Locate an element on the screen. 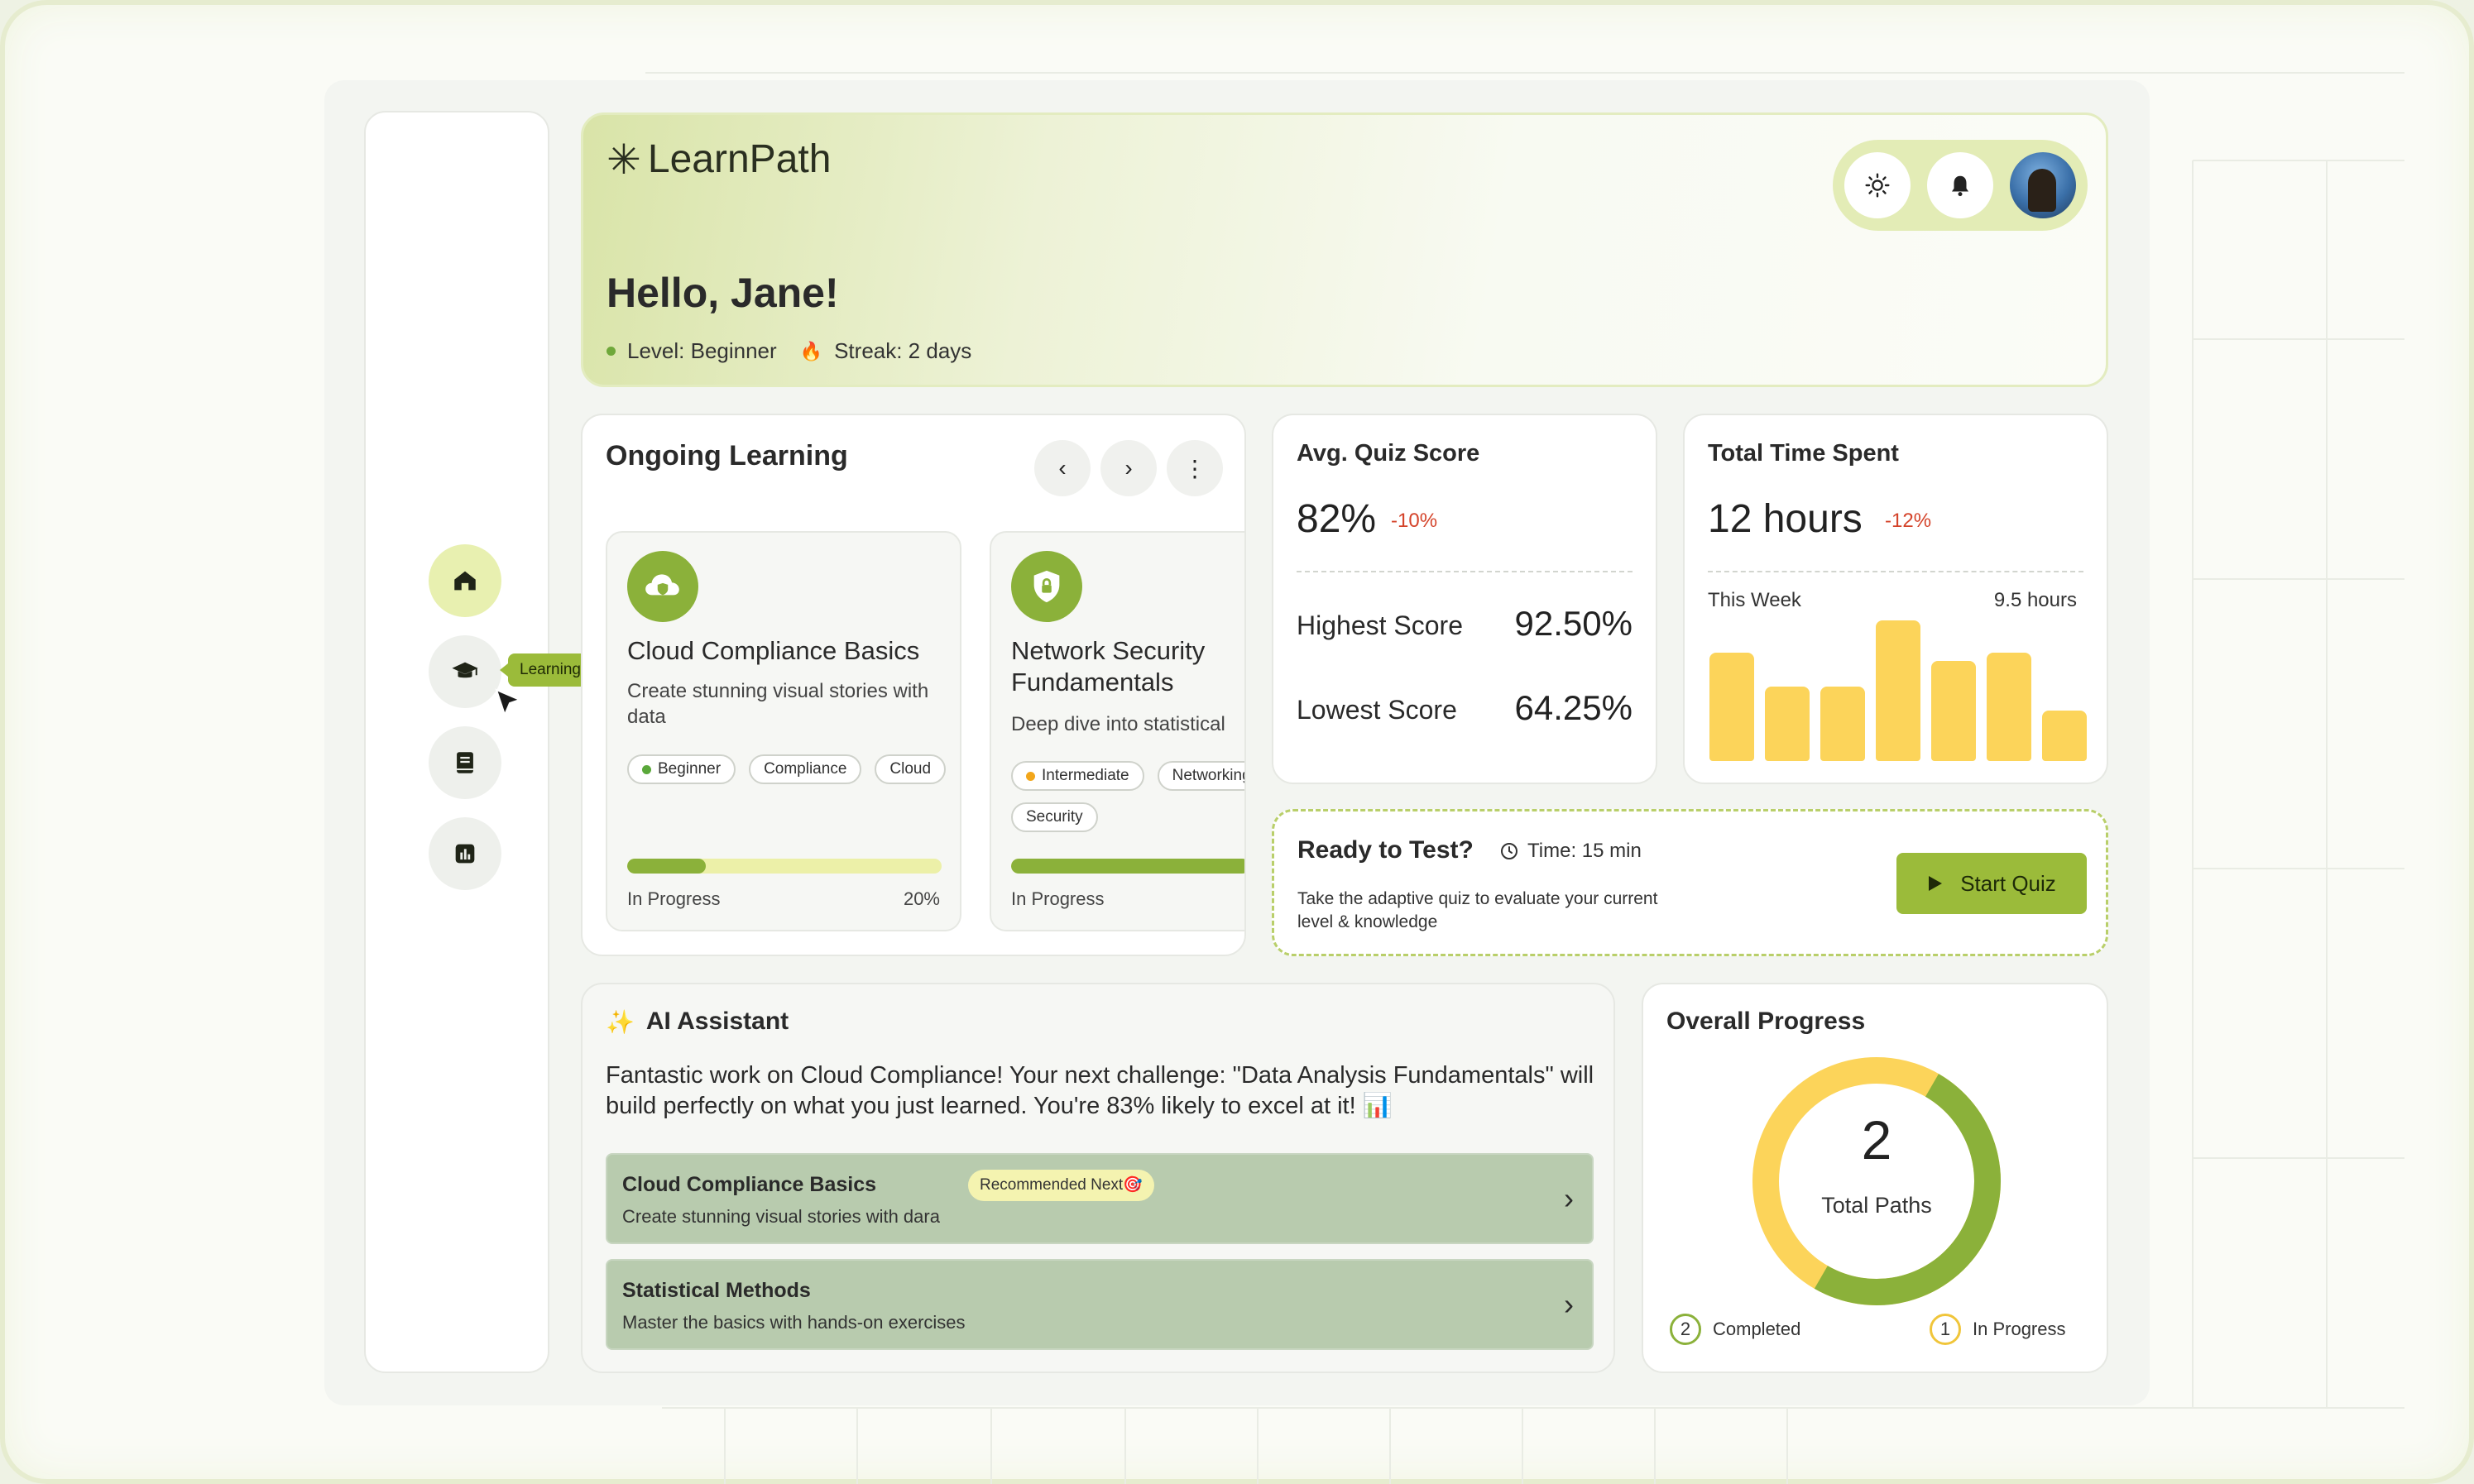 Image resolution: width=2474 pixels, height=1484 pixels. tag: Networking is located at coordinates (1201, 776).